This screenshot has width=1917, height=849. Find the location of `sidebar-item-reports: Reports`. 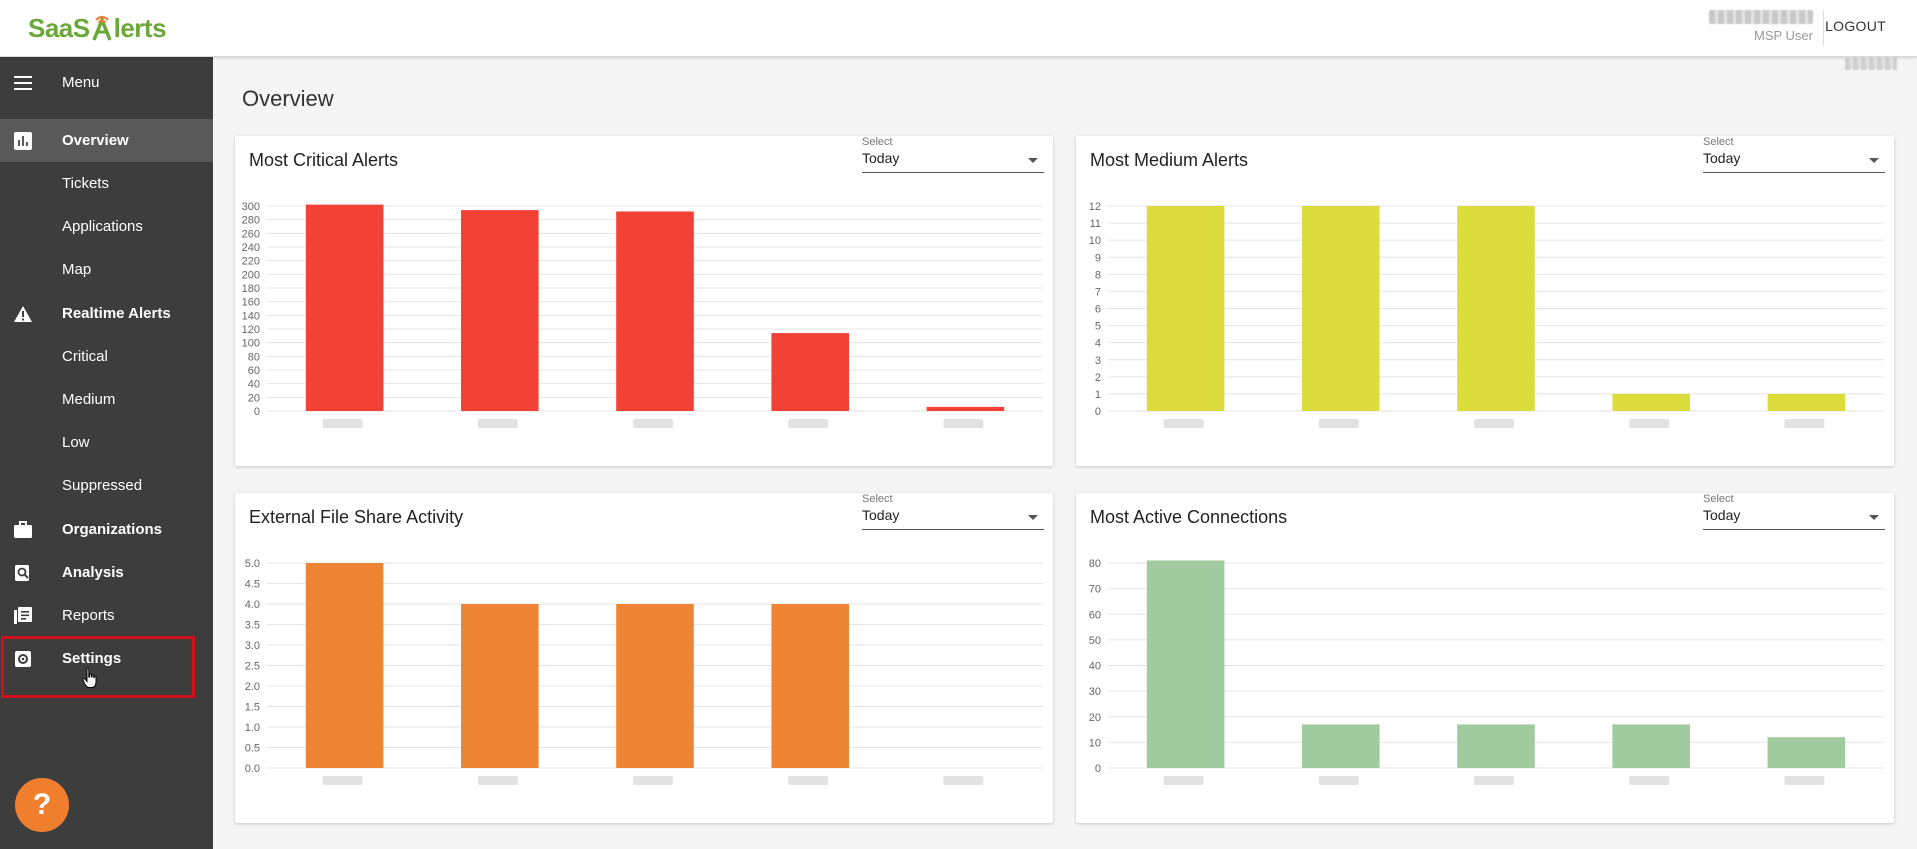

sidebar-item-reports: Reports is located at coordinates (106, 615).